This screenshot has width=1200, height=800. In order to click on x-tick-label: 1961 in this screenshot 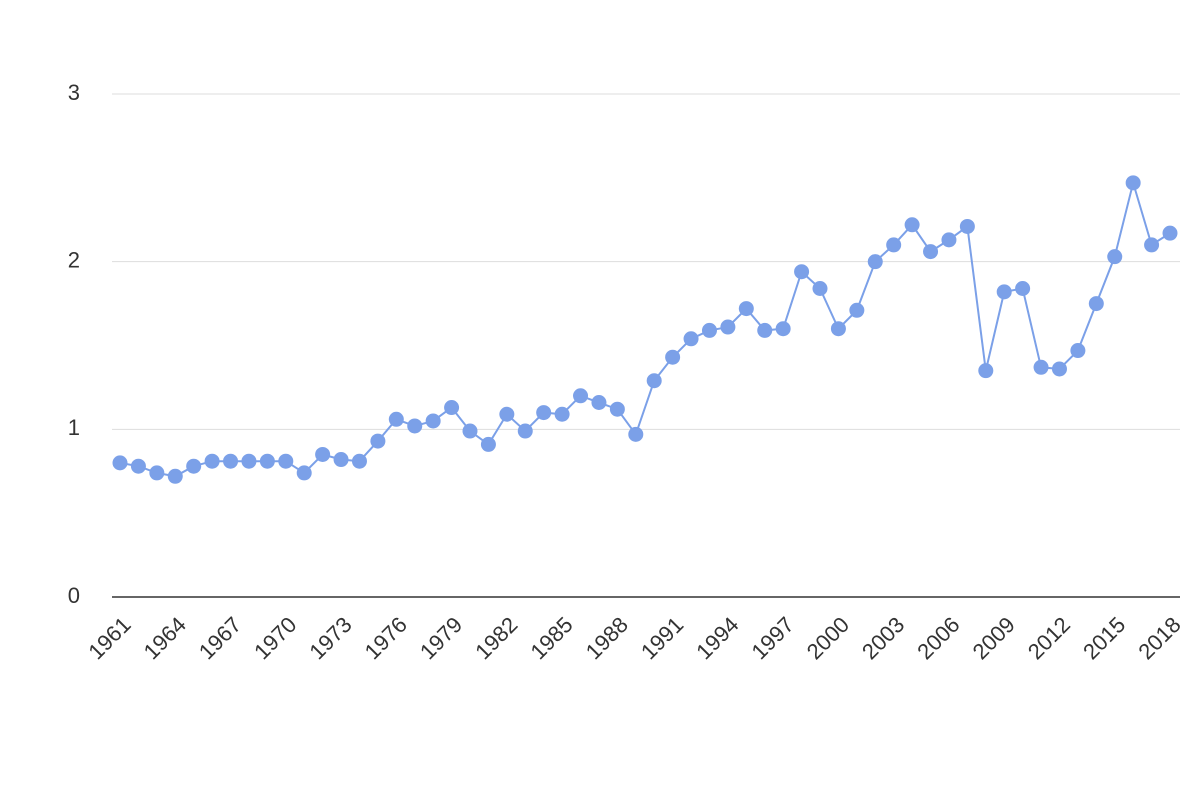, I will do `click(109, 638)`.